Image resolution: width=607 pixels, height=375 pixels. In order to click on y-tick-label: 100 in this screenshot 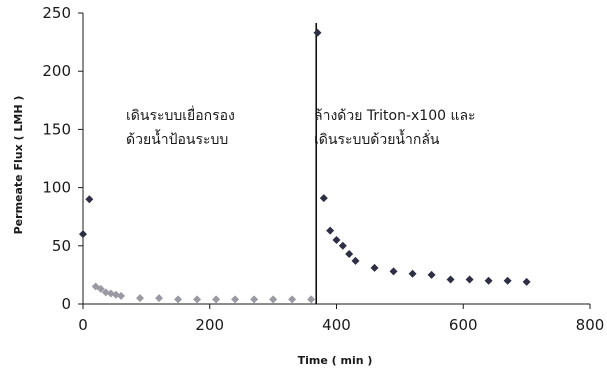, I will do `click(56, 188)`.